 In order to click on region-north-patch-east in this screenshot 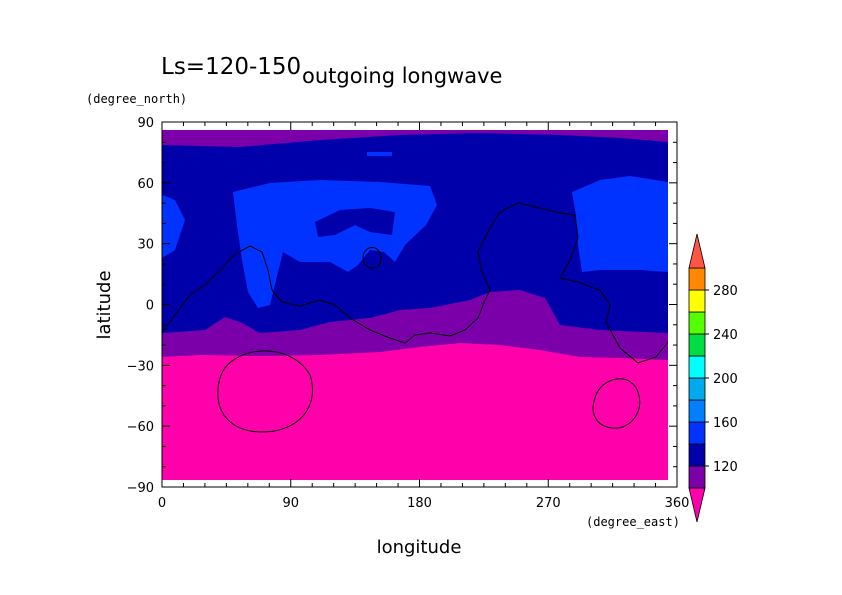, I will do `click(620, 224)`.